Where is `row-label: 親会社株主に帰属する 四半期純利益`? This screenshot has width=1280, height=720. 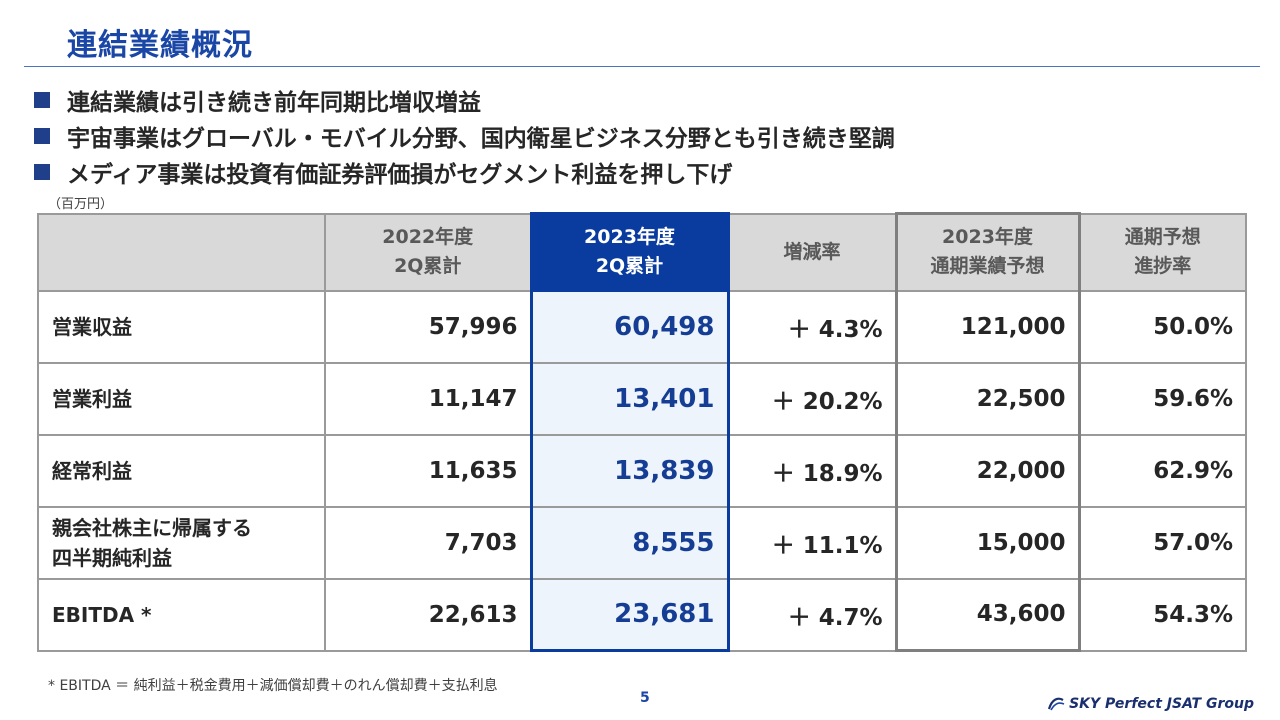
row-label: 親会社株主に帰属する 四半期純利益 is located at coordinates (181, 542).